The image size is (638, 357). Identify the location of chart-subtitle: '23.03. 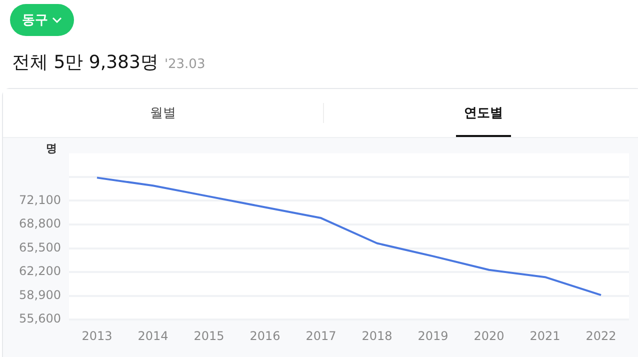
(185, 64).